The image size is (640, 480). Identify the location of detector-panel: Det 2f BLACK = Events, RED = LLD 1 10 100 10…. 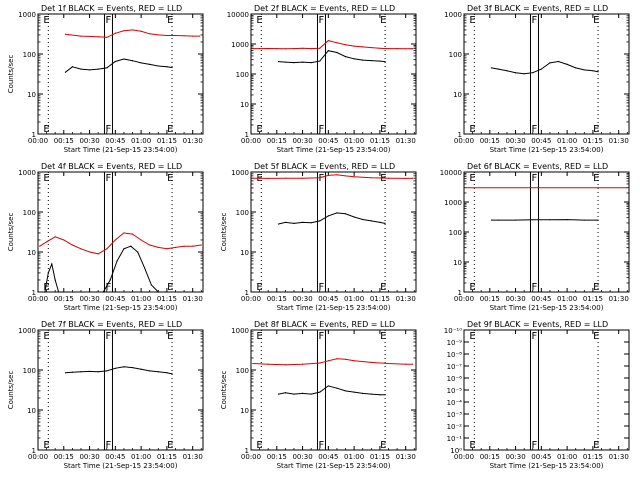
(322, 79).